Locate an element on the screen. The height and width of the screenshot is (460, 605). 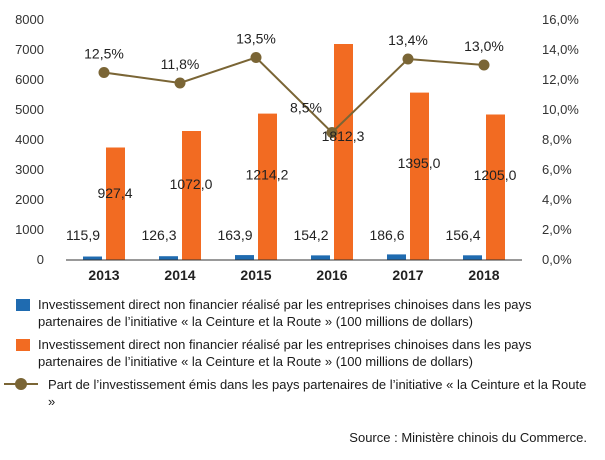
line-series is located at coordinates (294, 95).